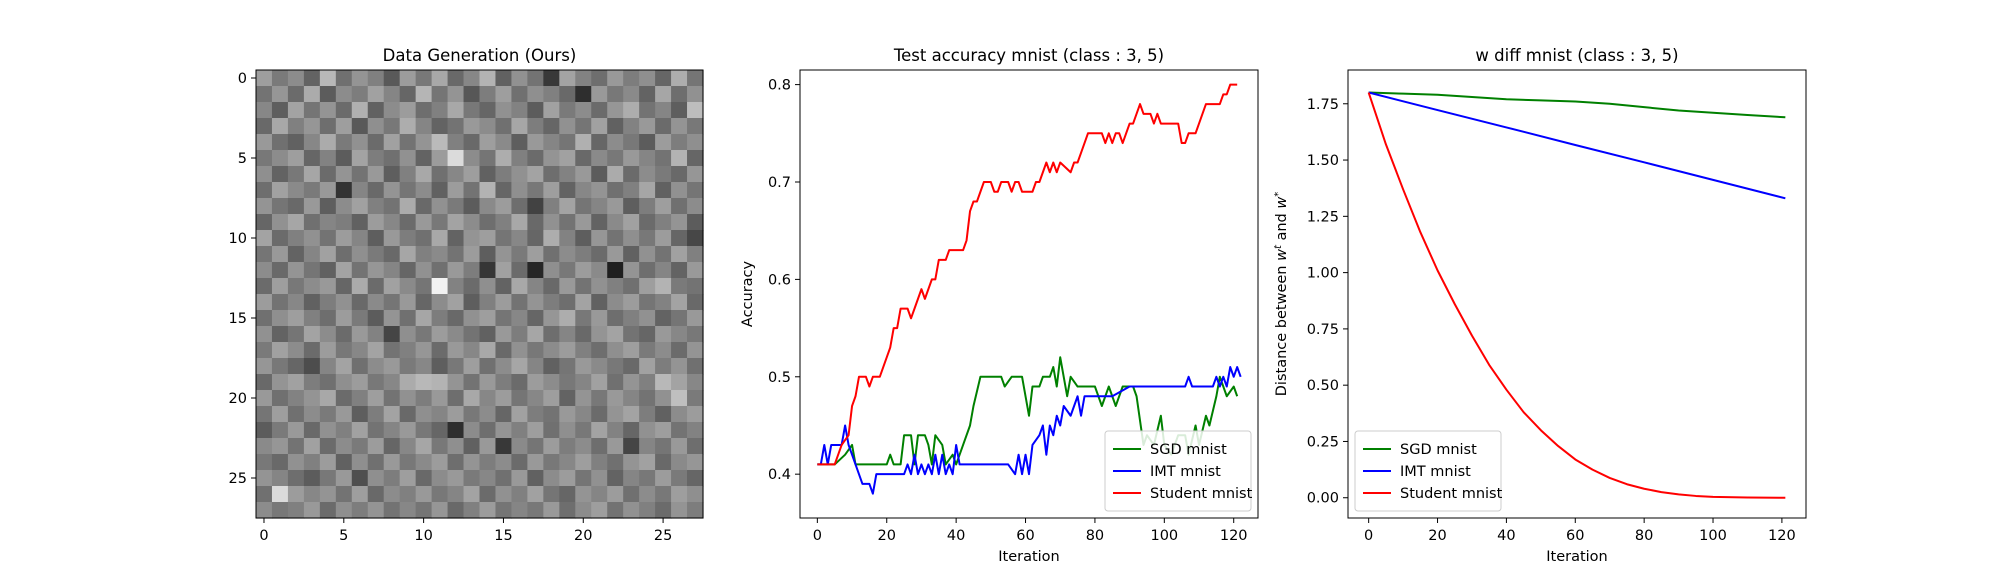 The height and width of the screenshot is (580, 2000). Describe the element at coordinates (343, 536) in the screenshot. I see `x-tick-label: 5` at that location.